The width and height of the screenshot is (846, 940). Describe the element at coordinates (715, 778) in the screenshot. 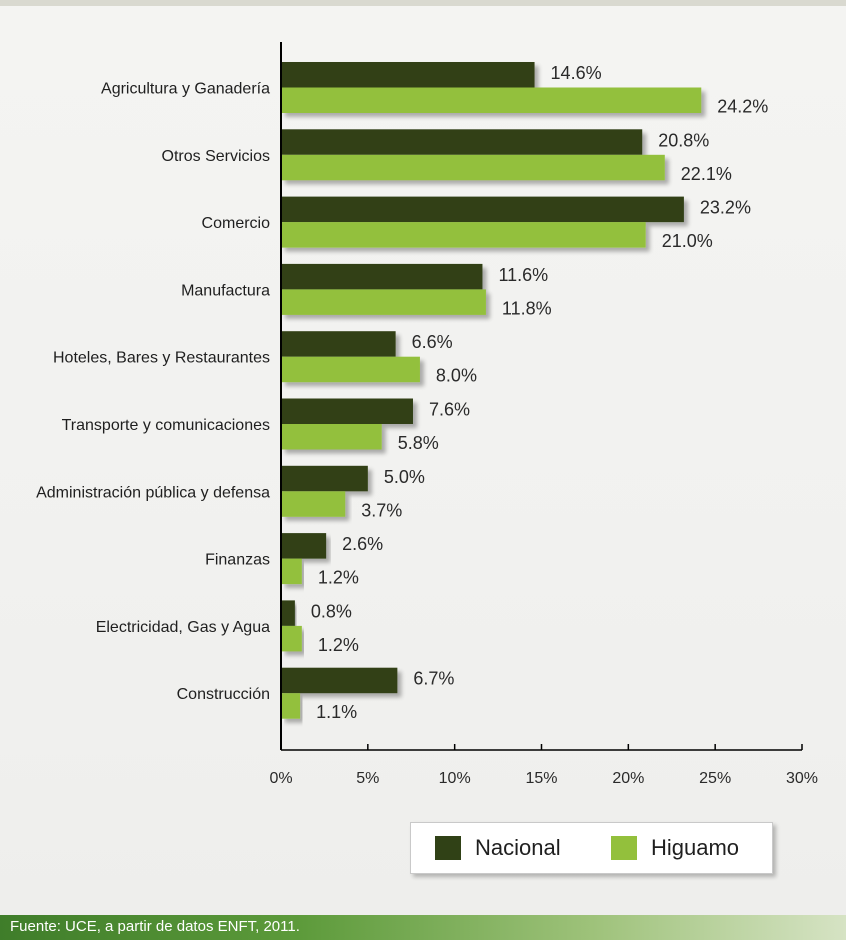

I see `x-tick-label-25: 25%` at that location.